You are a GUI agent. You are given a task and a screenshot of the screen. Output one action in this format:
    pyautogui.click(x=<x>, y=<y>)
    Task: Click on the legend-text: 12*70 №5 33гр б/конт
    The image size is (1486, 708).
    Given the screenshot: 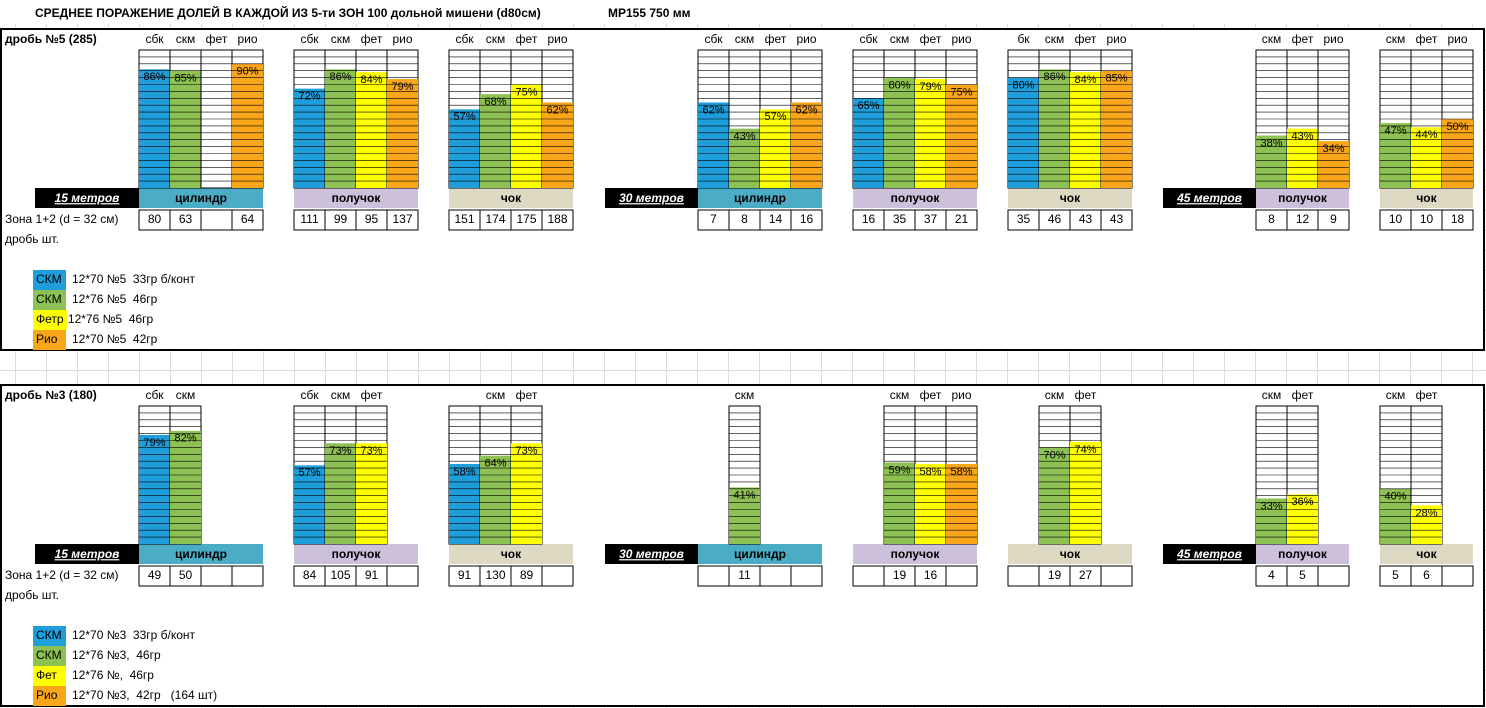 What is the action you would take?
    pyautogui.click(x=134, y=279)
    